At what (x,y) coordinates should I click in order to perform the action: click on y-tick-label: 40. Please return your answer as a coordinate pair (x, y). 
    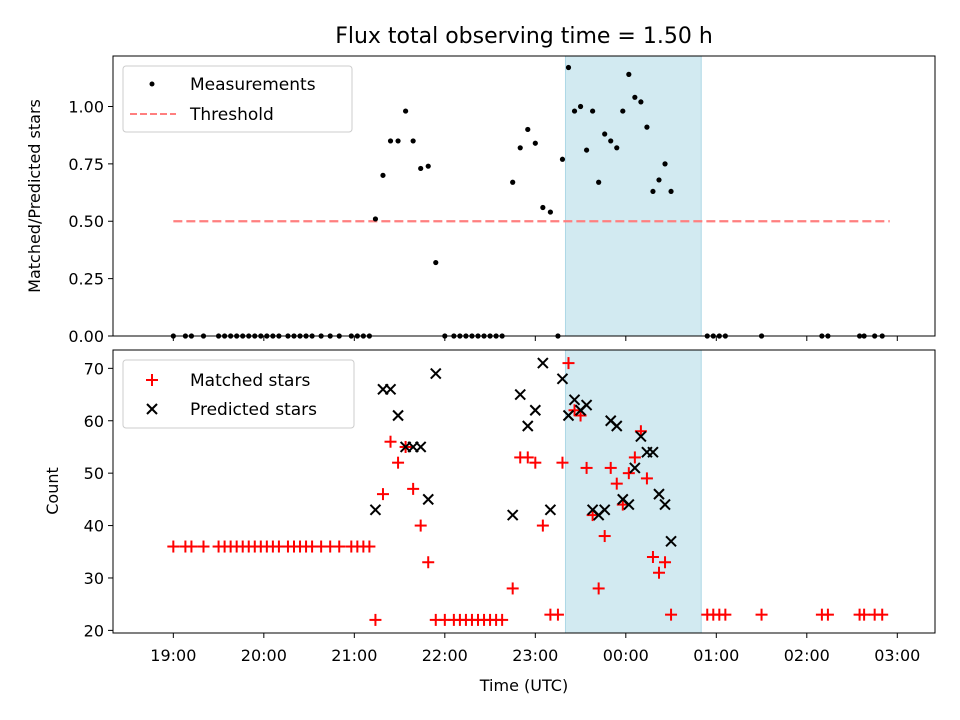
    Looking at the image, I should click on (94, 526).